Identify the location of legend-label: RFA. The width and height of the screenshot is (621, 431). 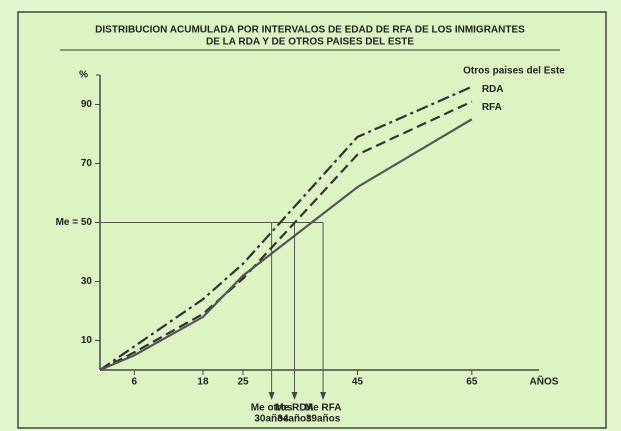
(492, 107).